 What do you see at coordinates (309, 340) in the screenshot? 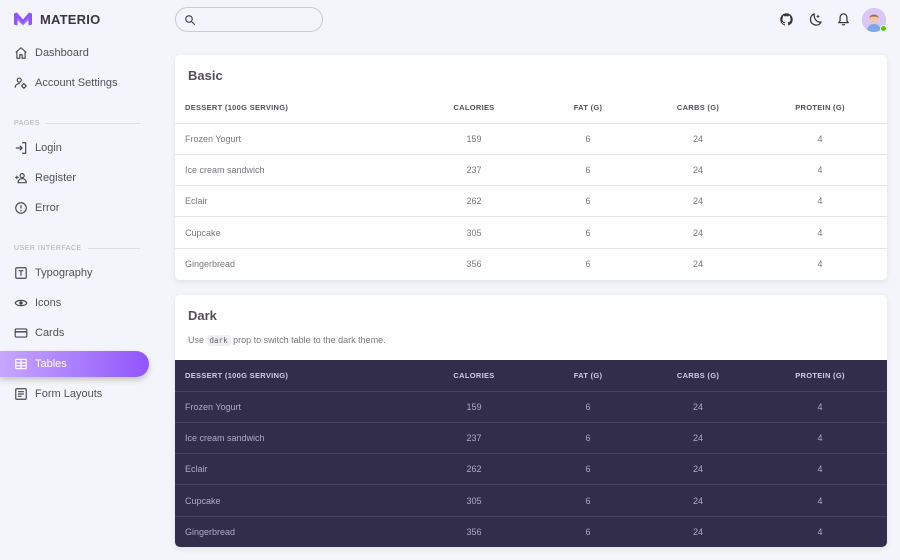
I see `subtitle-text: prop to switch table to the dark theme.` at bounding box center [309, 340].